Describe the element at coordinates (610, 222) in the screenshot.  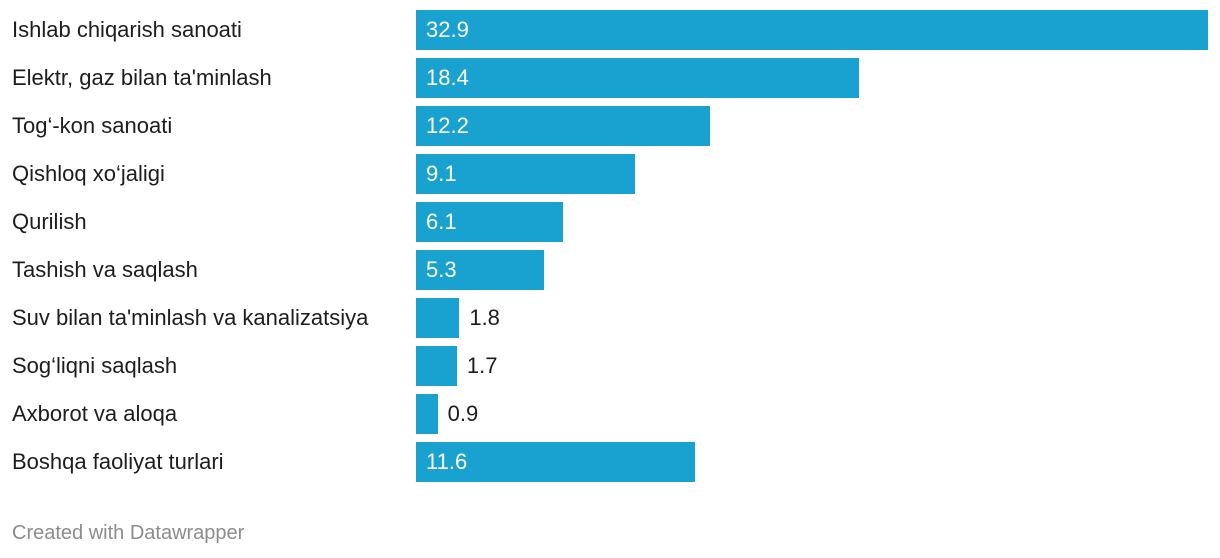
I see `bar-row: Qurilish 6.1` at that location.